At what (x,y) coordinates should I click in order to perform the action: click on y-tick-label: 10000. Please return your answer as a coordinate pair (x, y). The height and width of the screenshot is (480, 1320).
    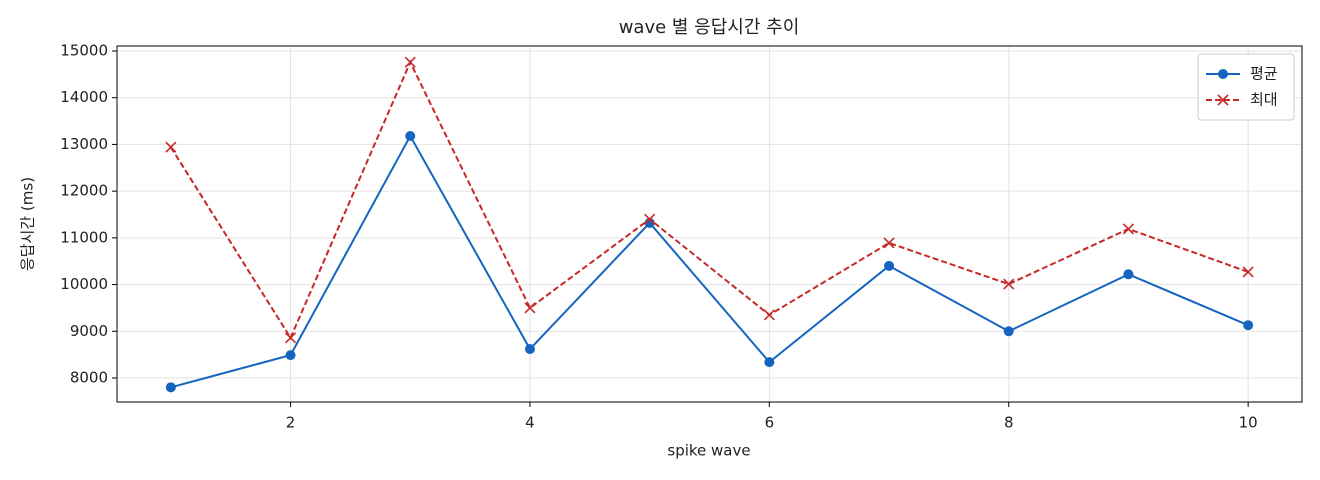
    Looking at the image, I should click on (84, 284).